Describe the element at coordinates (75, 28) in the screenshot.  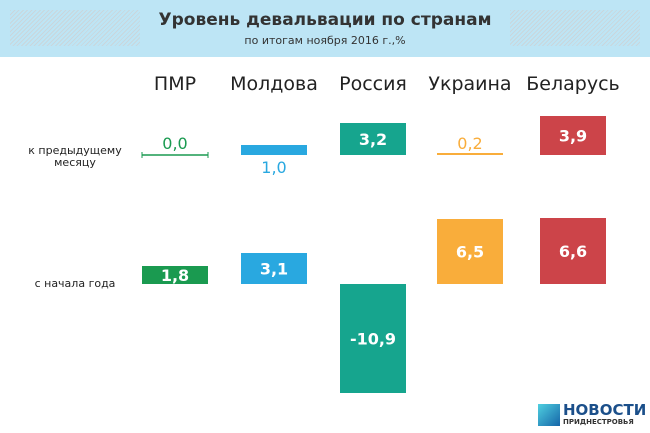
I see `ribbon-left` at that location.